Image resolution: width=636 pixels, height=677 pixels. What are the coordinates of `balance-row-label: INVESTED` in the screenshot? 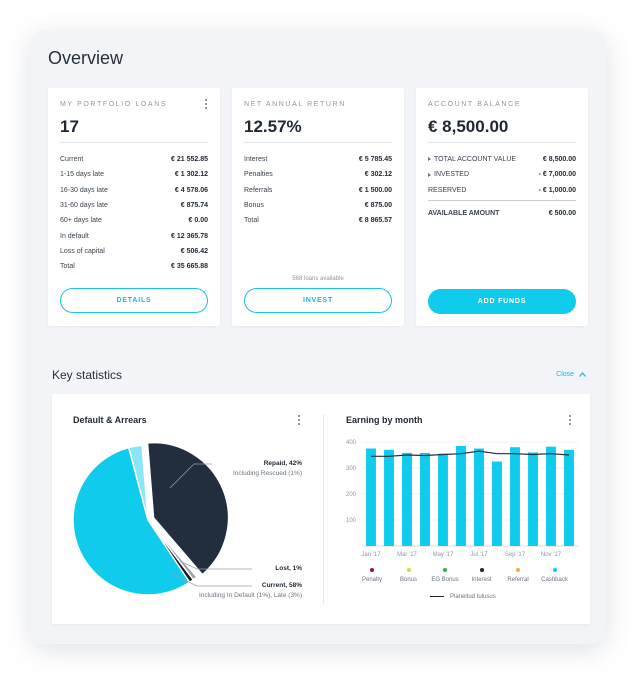 It's located at (448, 174).